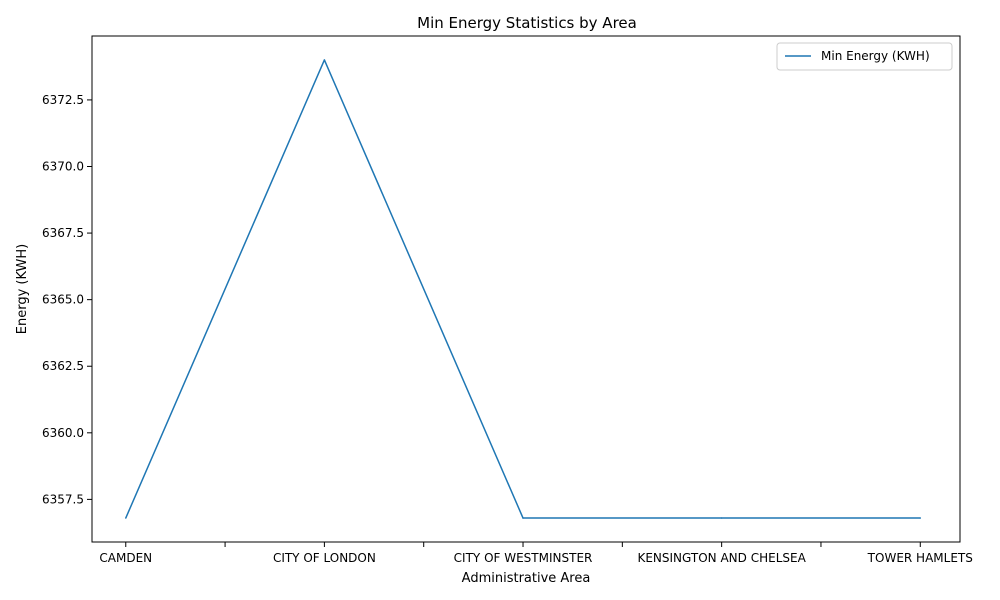 The height and width of the screenshot is (600, 1000). I want to click on x-axis-title: Administrative Area, so click(526, 578).